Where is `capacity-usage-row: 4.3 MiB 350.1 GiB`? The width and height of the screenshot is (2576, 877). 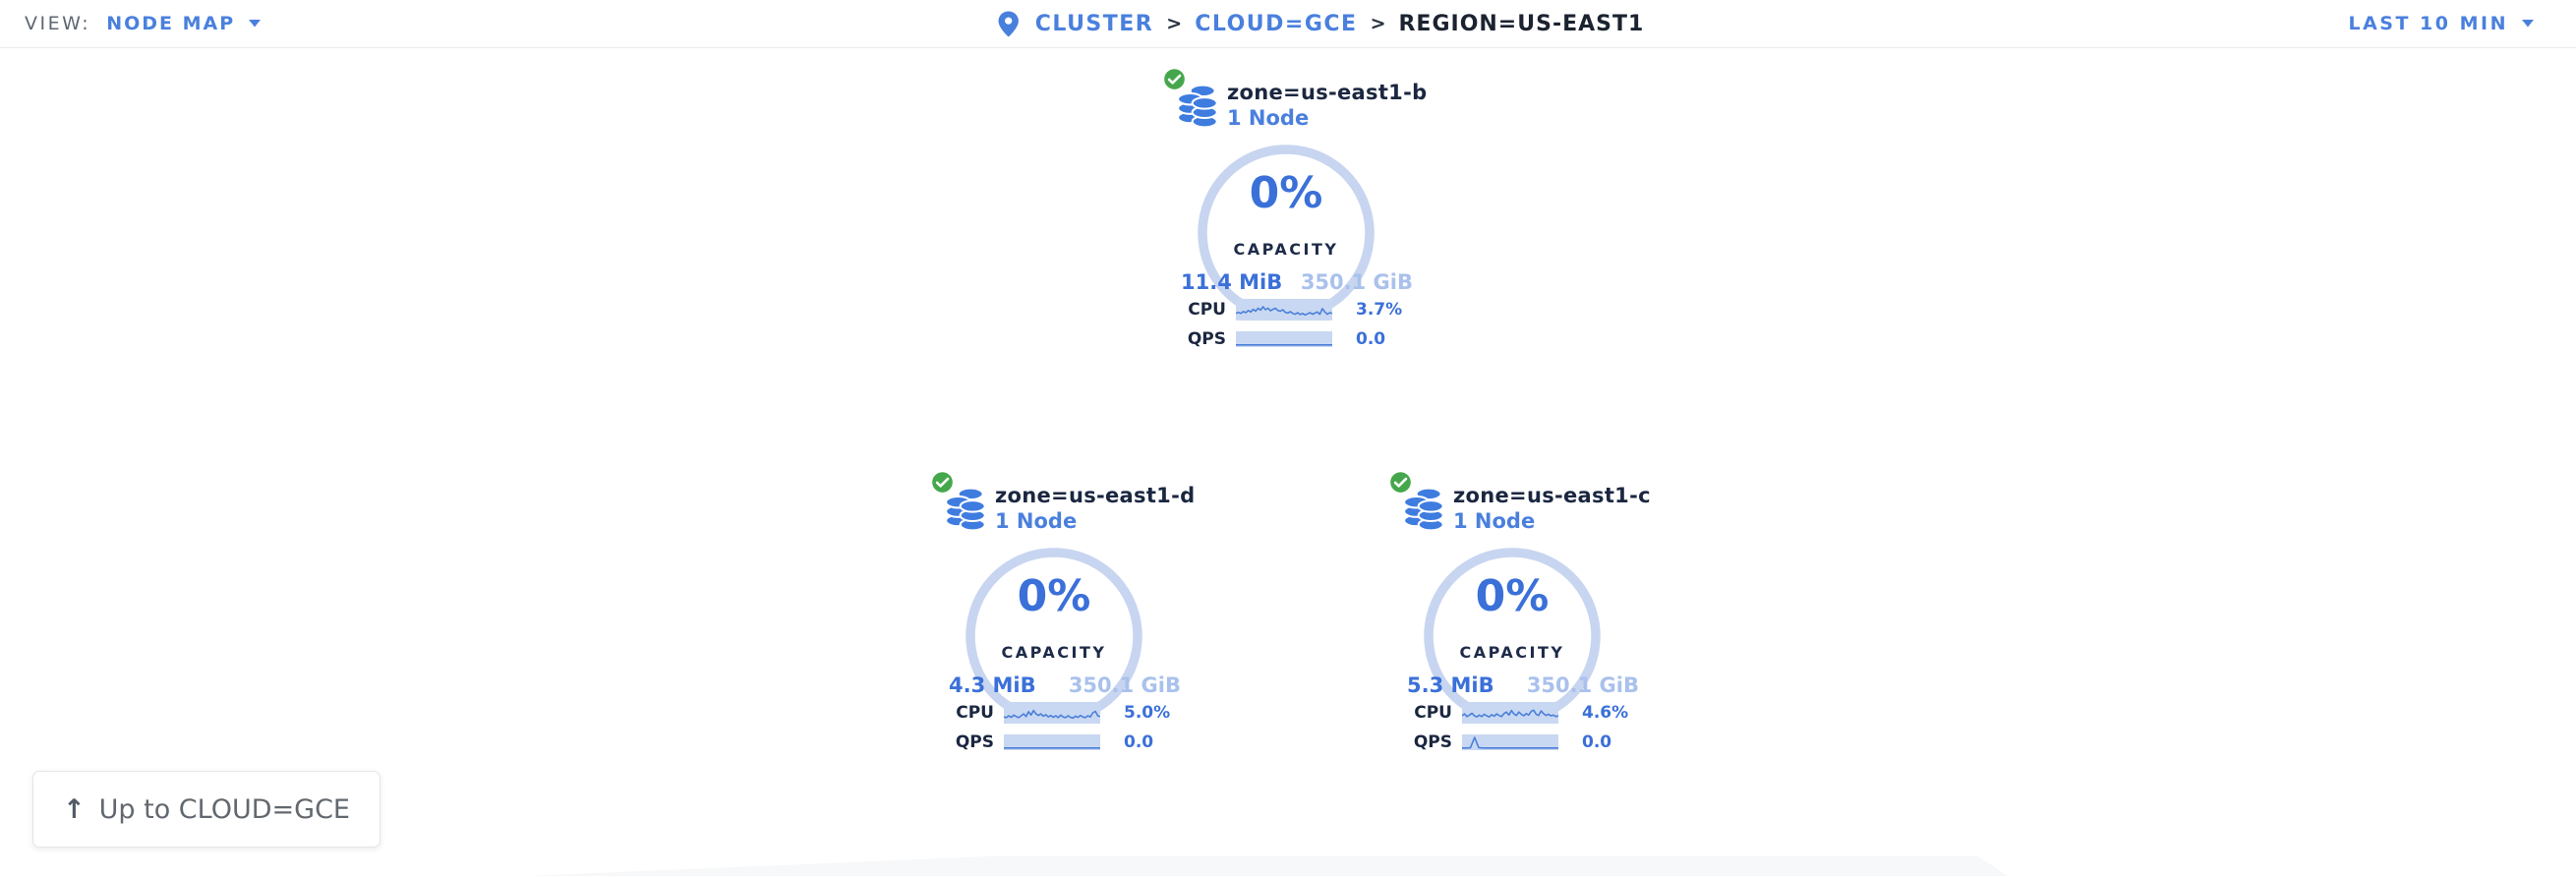
capacity-usage-row: 4.3 MiB 350.1 GiB is located at coordinates (1065, 685).